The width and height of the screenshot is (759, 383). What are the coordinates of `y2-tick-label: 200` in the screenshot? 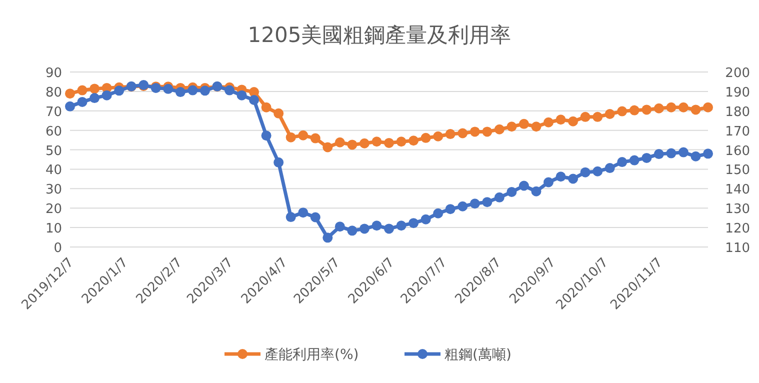 It's located at (737, 73).